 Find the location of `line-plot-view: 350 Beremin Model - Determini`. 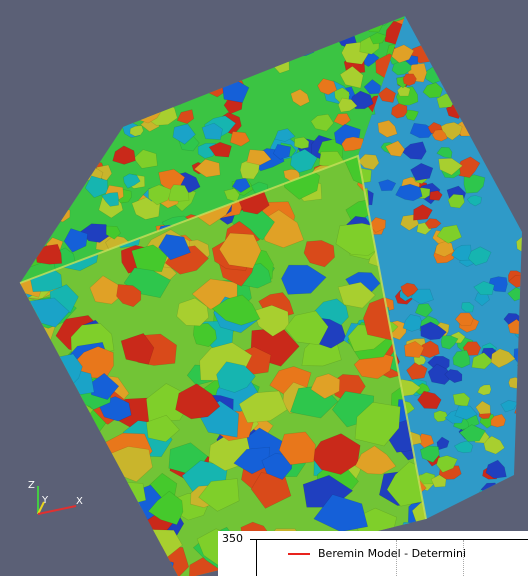

line-plot-view: 350 Beremin Model - Determini is located at coordinates (373, 553).